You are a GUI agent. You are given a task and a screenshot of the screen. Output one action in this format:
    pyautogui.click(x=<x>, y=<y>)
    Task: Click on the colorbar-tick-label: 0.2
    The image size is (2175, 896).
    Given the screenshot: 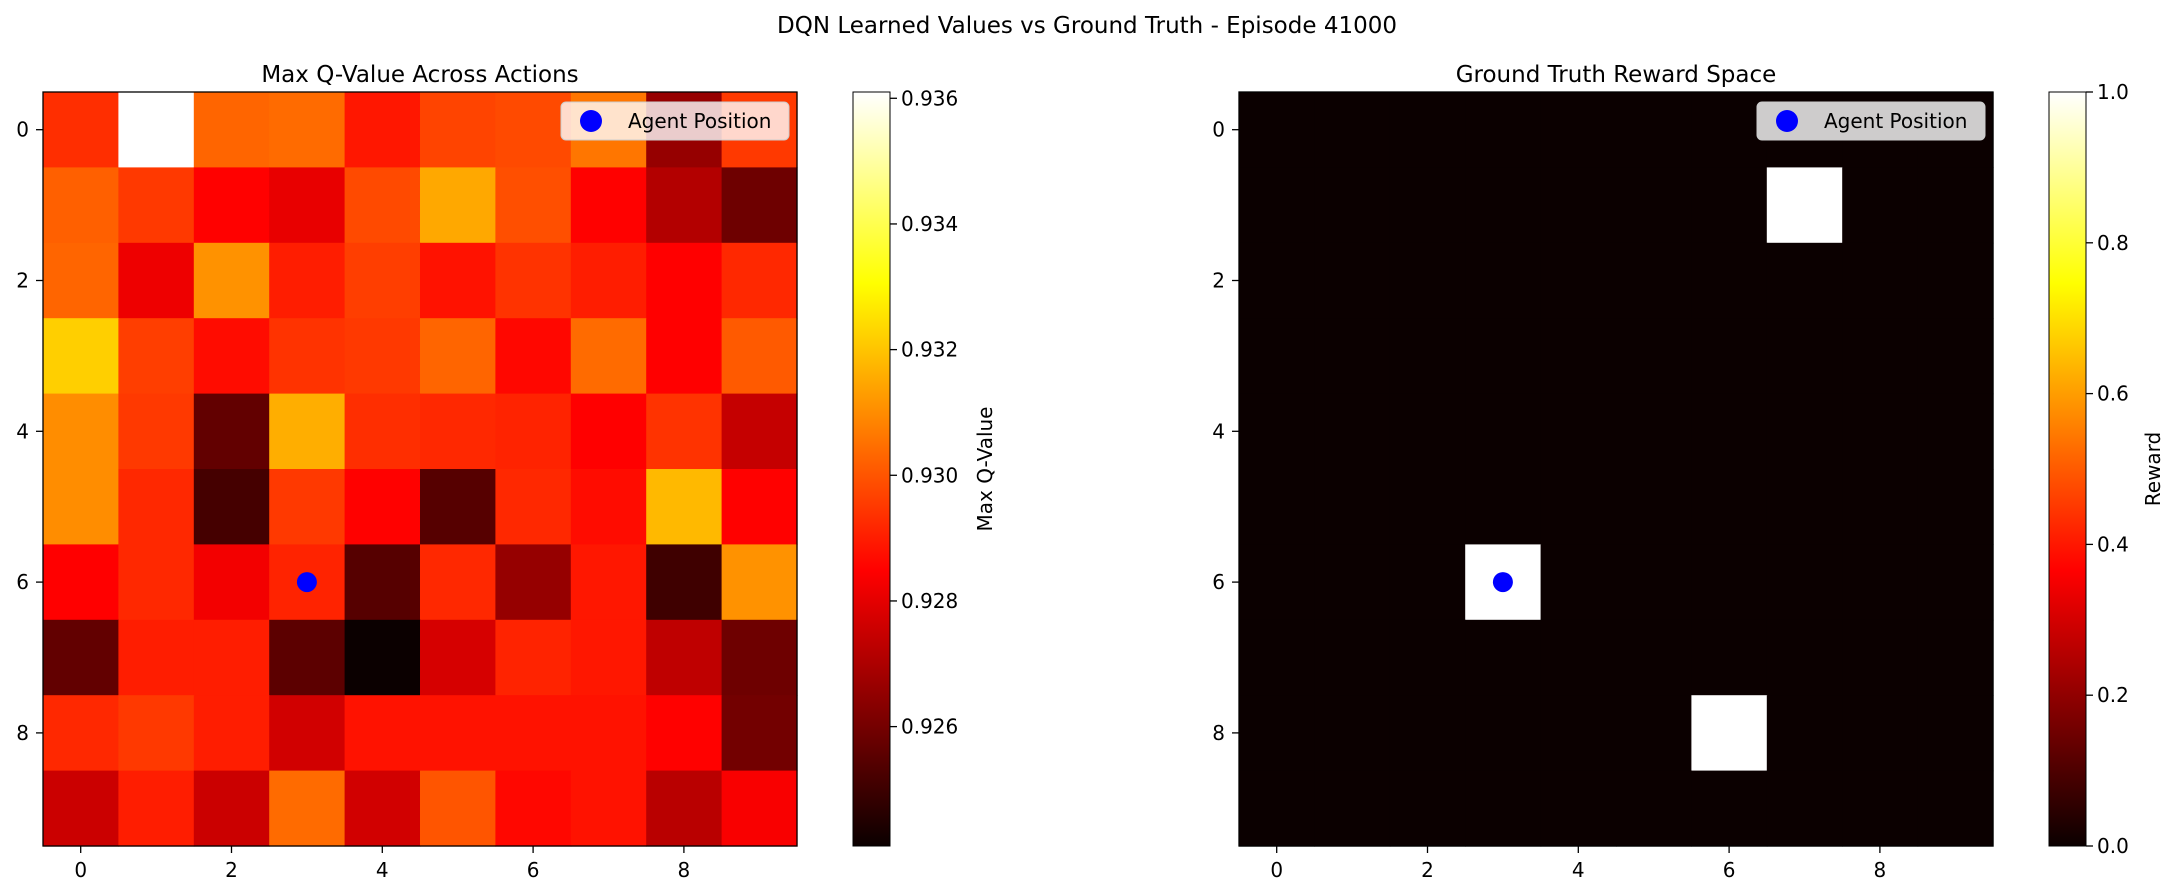 What is the action you would take?
    pyautogui.click(x=2113, y=695)
    